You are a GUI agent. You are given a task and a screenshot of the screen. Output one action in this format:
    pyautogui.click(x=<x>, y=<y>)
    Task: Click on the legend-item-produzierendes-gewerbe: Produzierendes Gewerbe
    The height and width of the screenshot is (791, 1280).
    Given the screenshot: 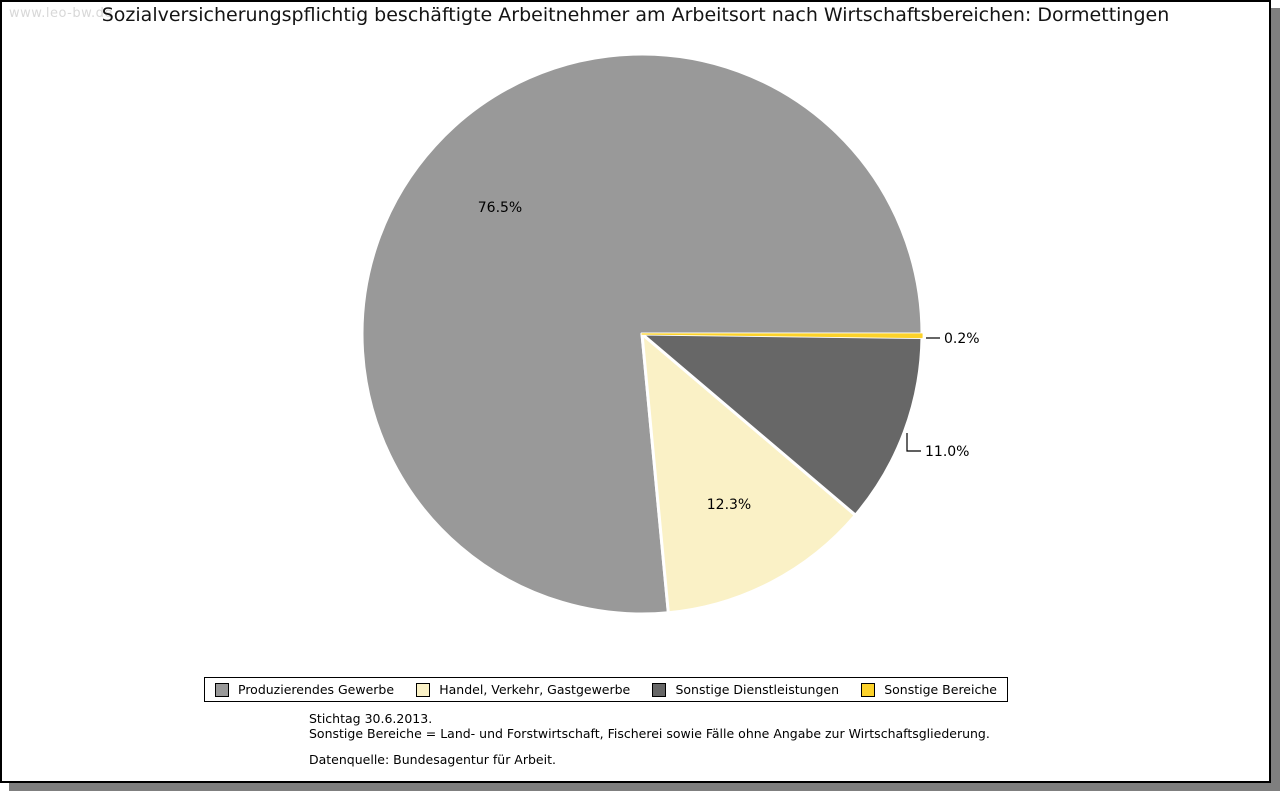 What is the action you would take?
    pyautogui.click(x=304, y=689)
    